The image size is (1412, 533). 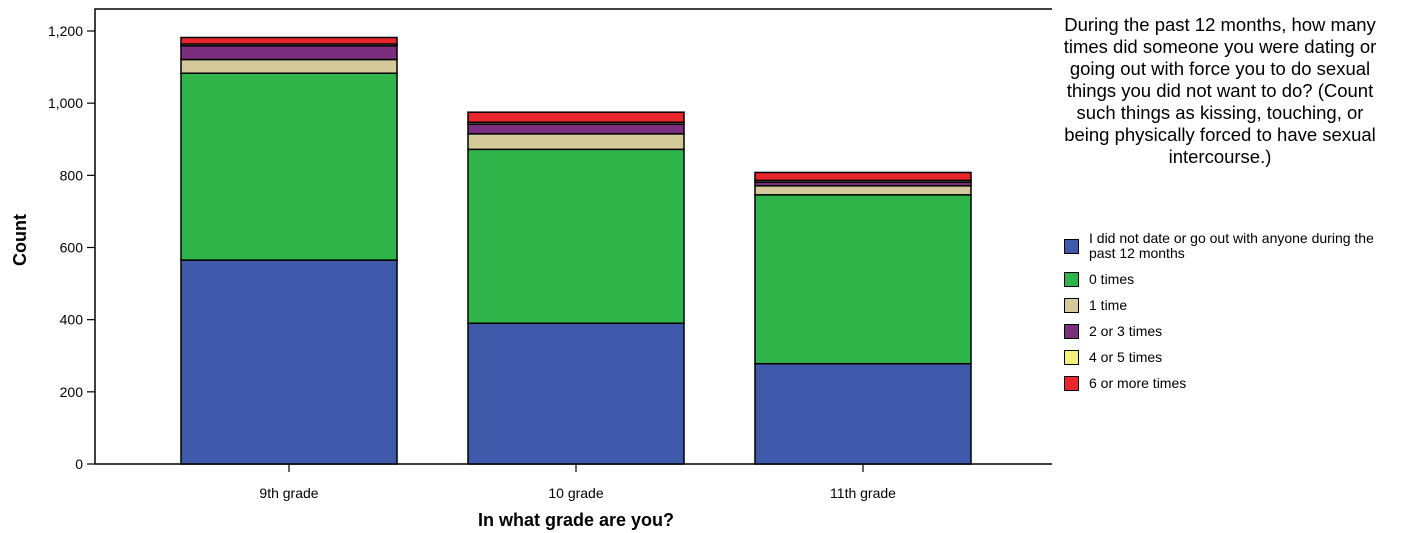 What do you see at coordinates (576, 142) in the screenshot?
I see `bar-segment-1-time-10-grade` at bounding box center [576, 142].